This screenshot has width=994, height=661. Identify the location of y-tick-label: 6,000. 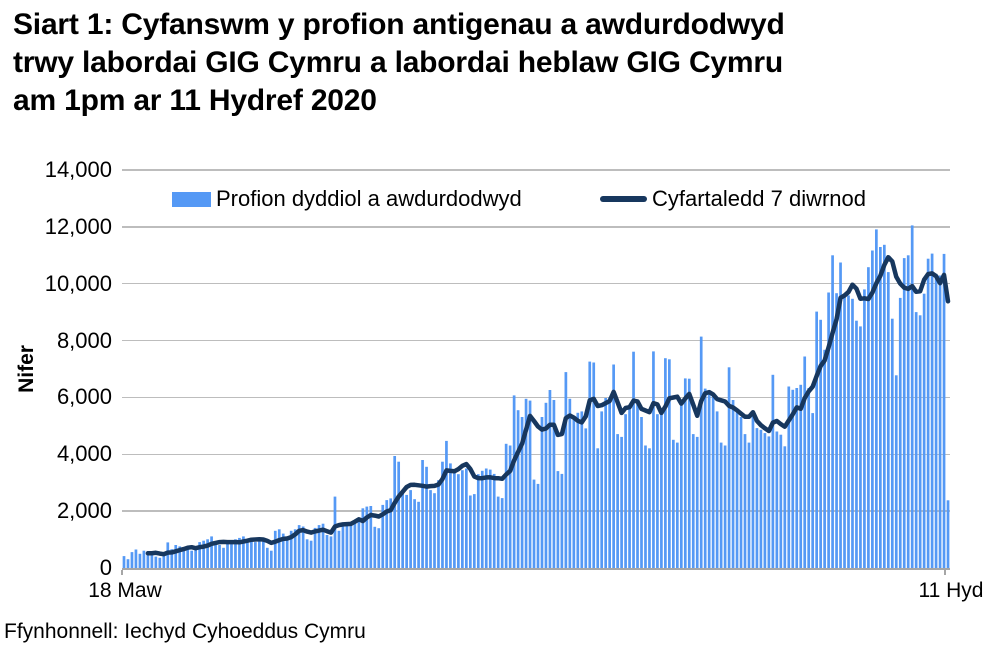
(84, 397).